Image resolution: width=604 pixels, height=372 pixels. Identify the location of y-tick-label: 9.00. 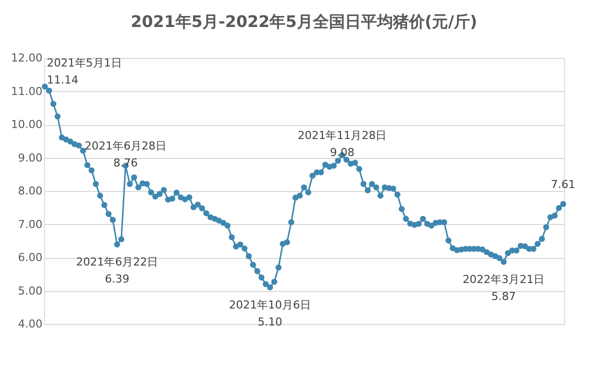
(30, 157).